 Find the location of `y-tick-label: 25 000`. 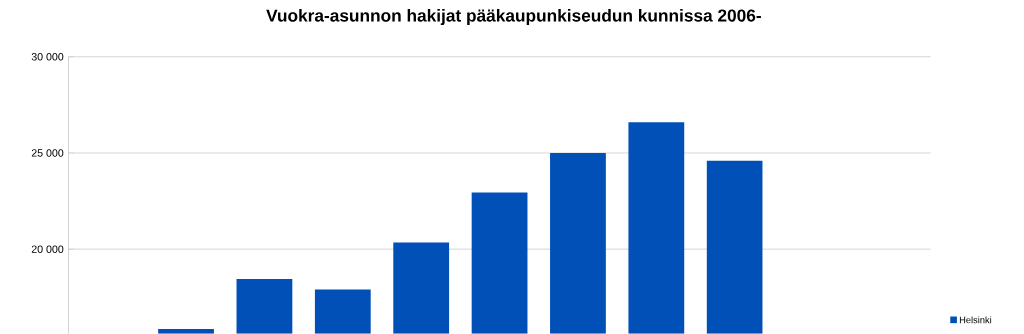

y-tick-label: 25 000 is located at coordinates (47, 153).